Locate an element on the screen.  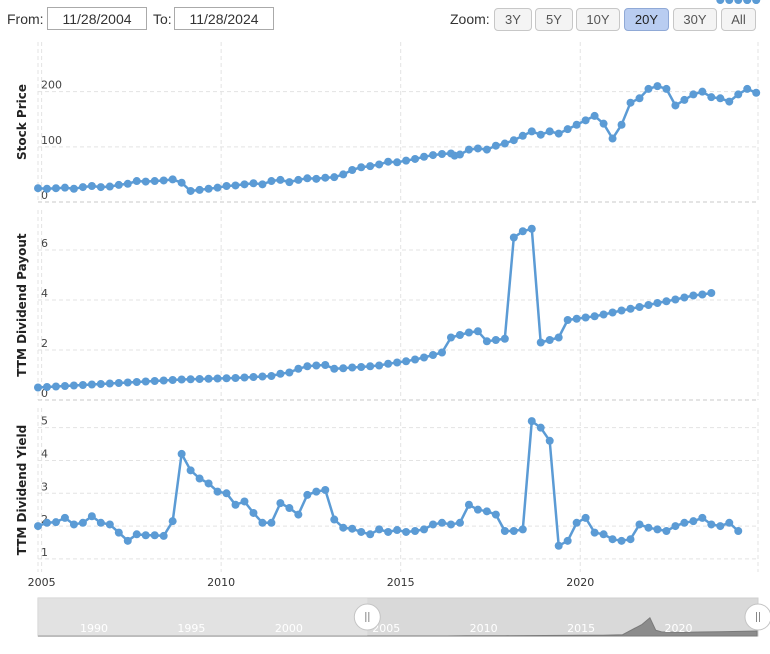
navigator-area is located at coordinates (398, 626).